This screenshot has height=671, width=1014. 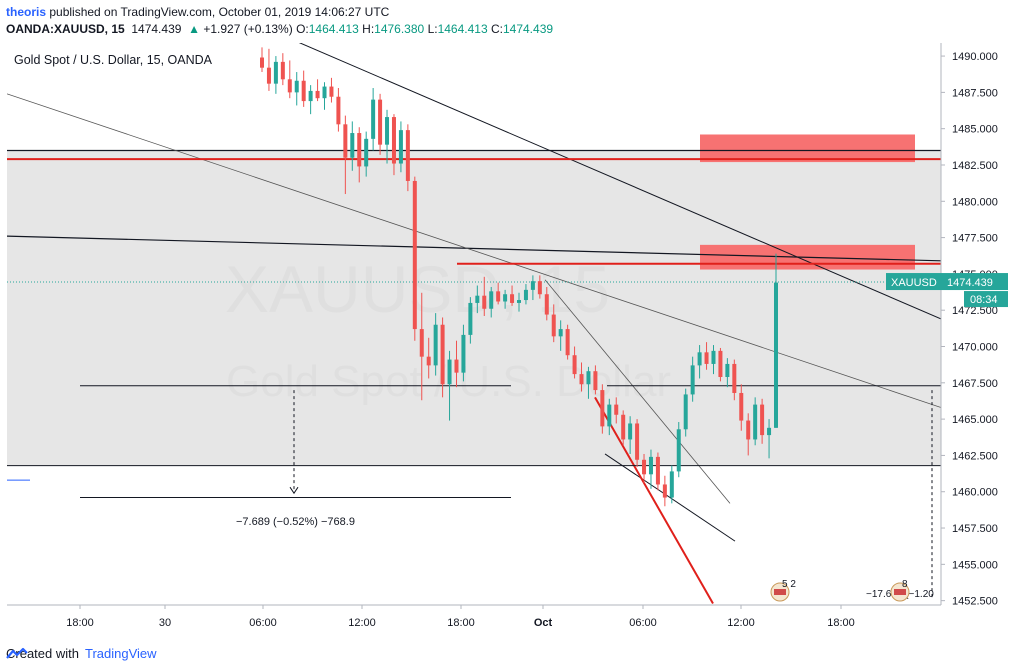 What do you see at coordinates (975, 311) in the screenshot?
I see `price-tick-label: 1472.500` at bounding box center [975, 311].